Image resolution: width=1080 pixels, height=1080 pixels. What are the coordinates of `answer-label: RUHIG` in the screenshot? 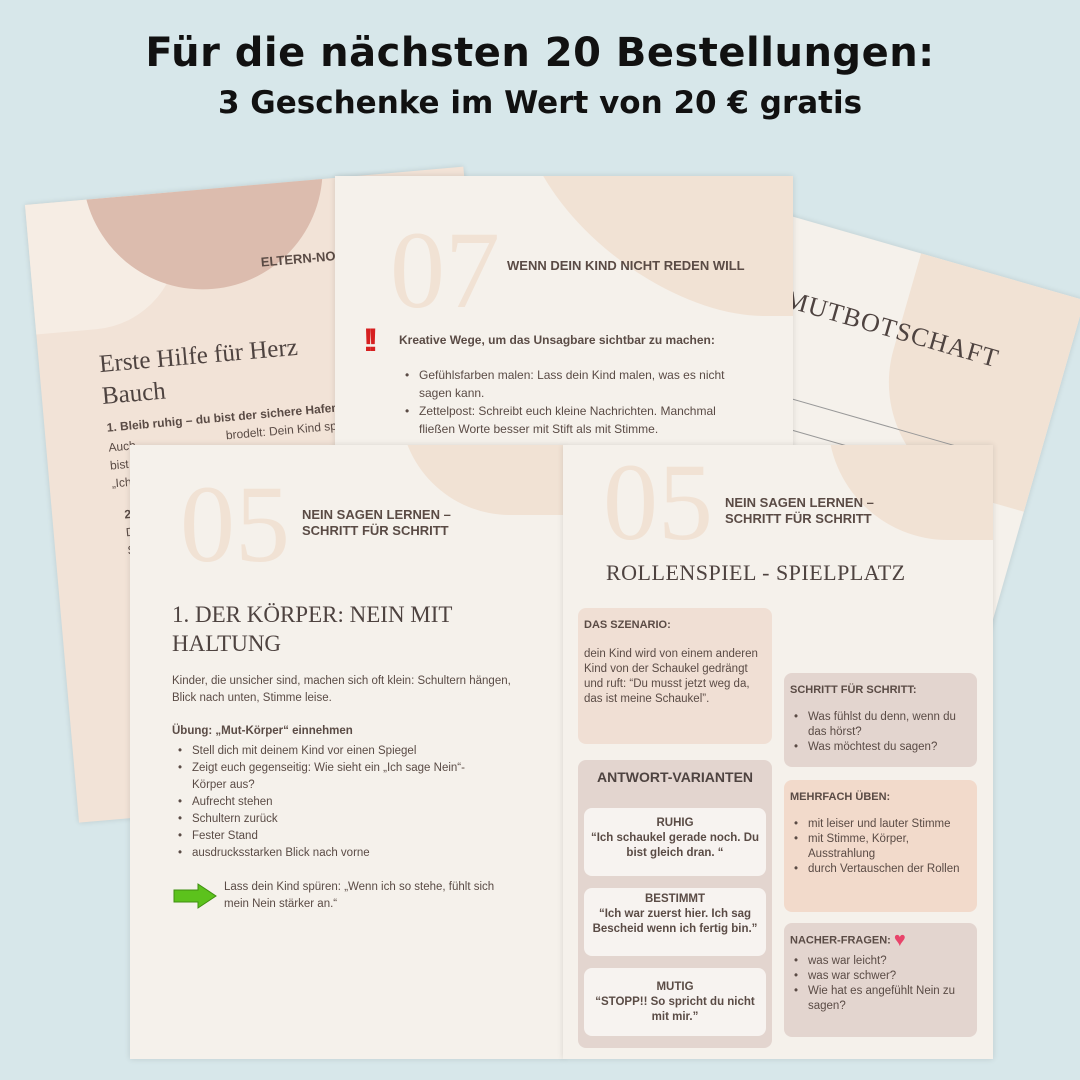 It's located at (675, 823).